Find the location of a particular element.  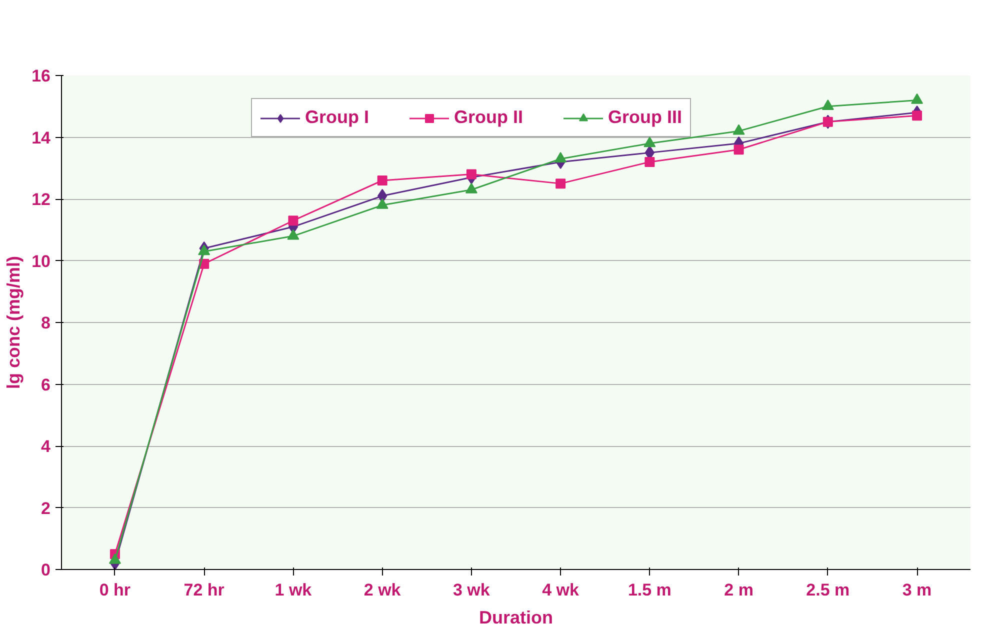

legend-label: Group III is located at coordinates (645, 117).